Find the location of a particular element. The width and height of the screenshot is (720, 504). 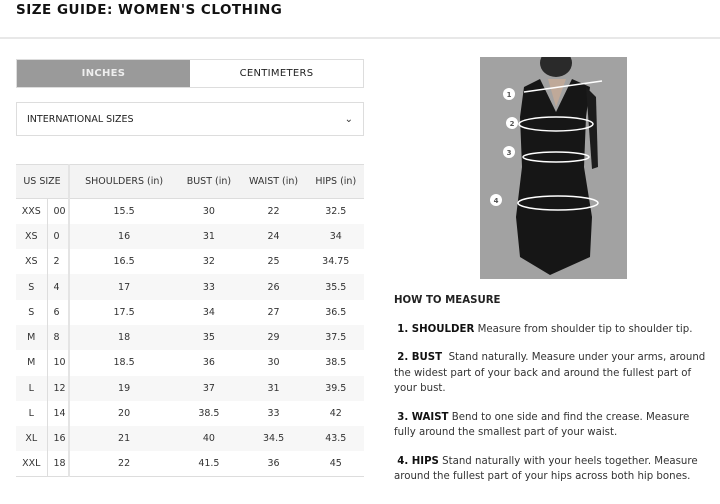

cell-waist: 27 is located at coordinates (273, 312).